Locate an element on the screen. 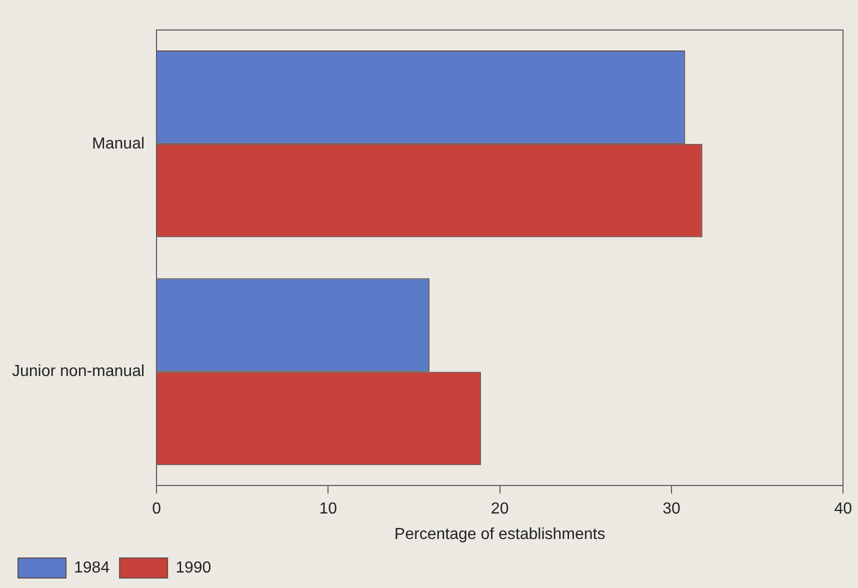 This screenshot has height=588, width=858. y-tick-label: Manual is located at coordinates (118, 143).